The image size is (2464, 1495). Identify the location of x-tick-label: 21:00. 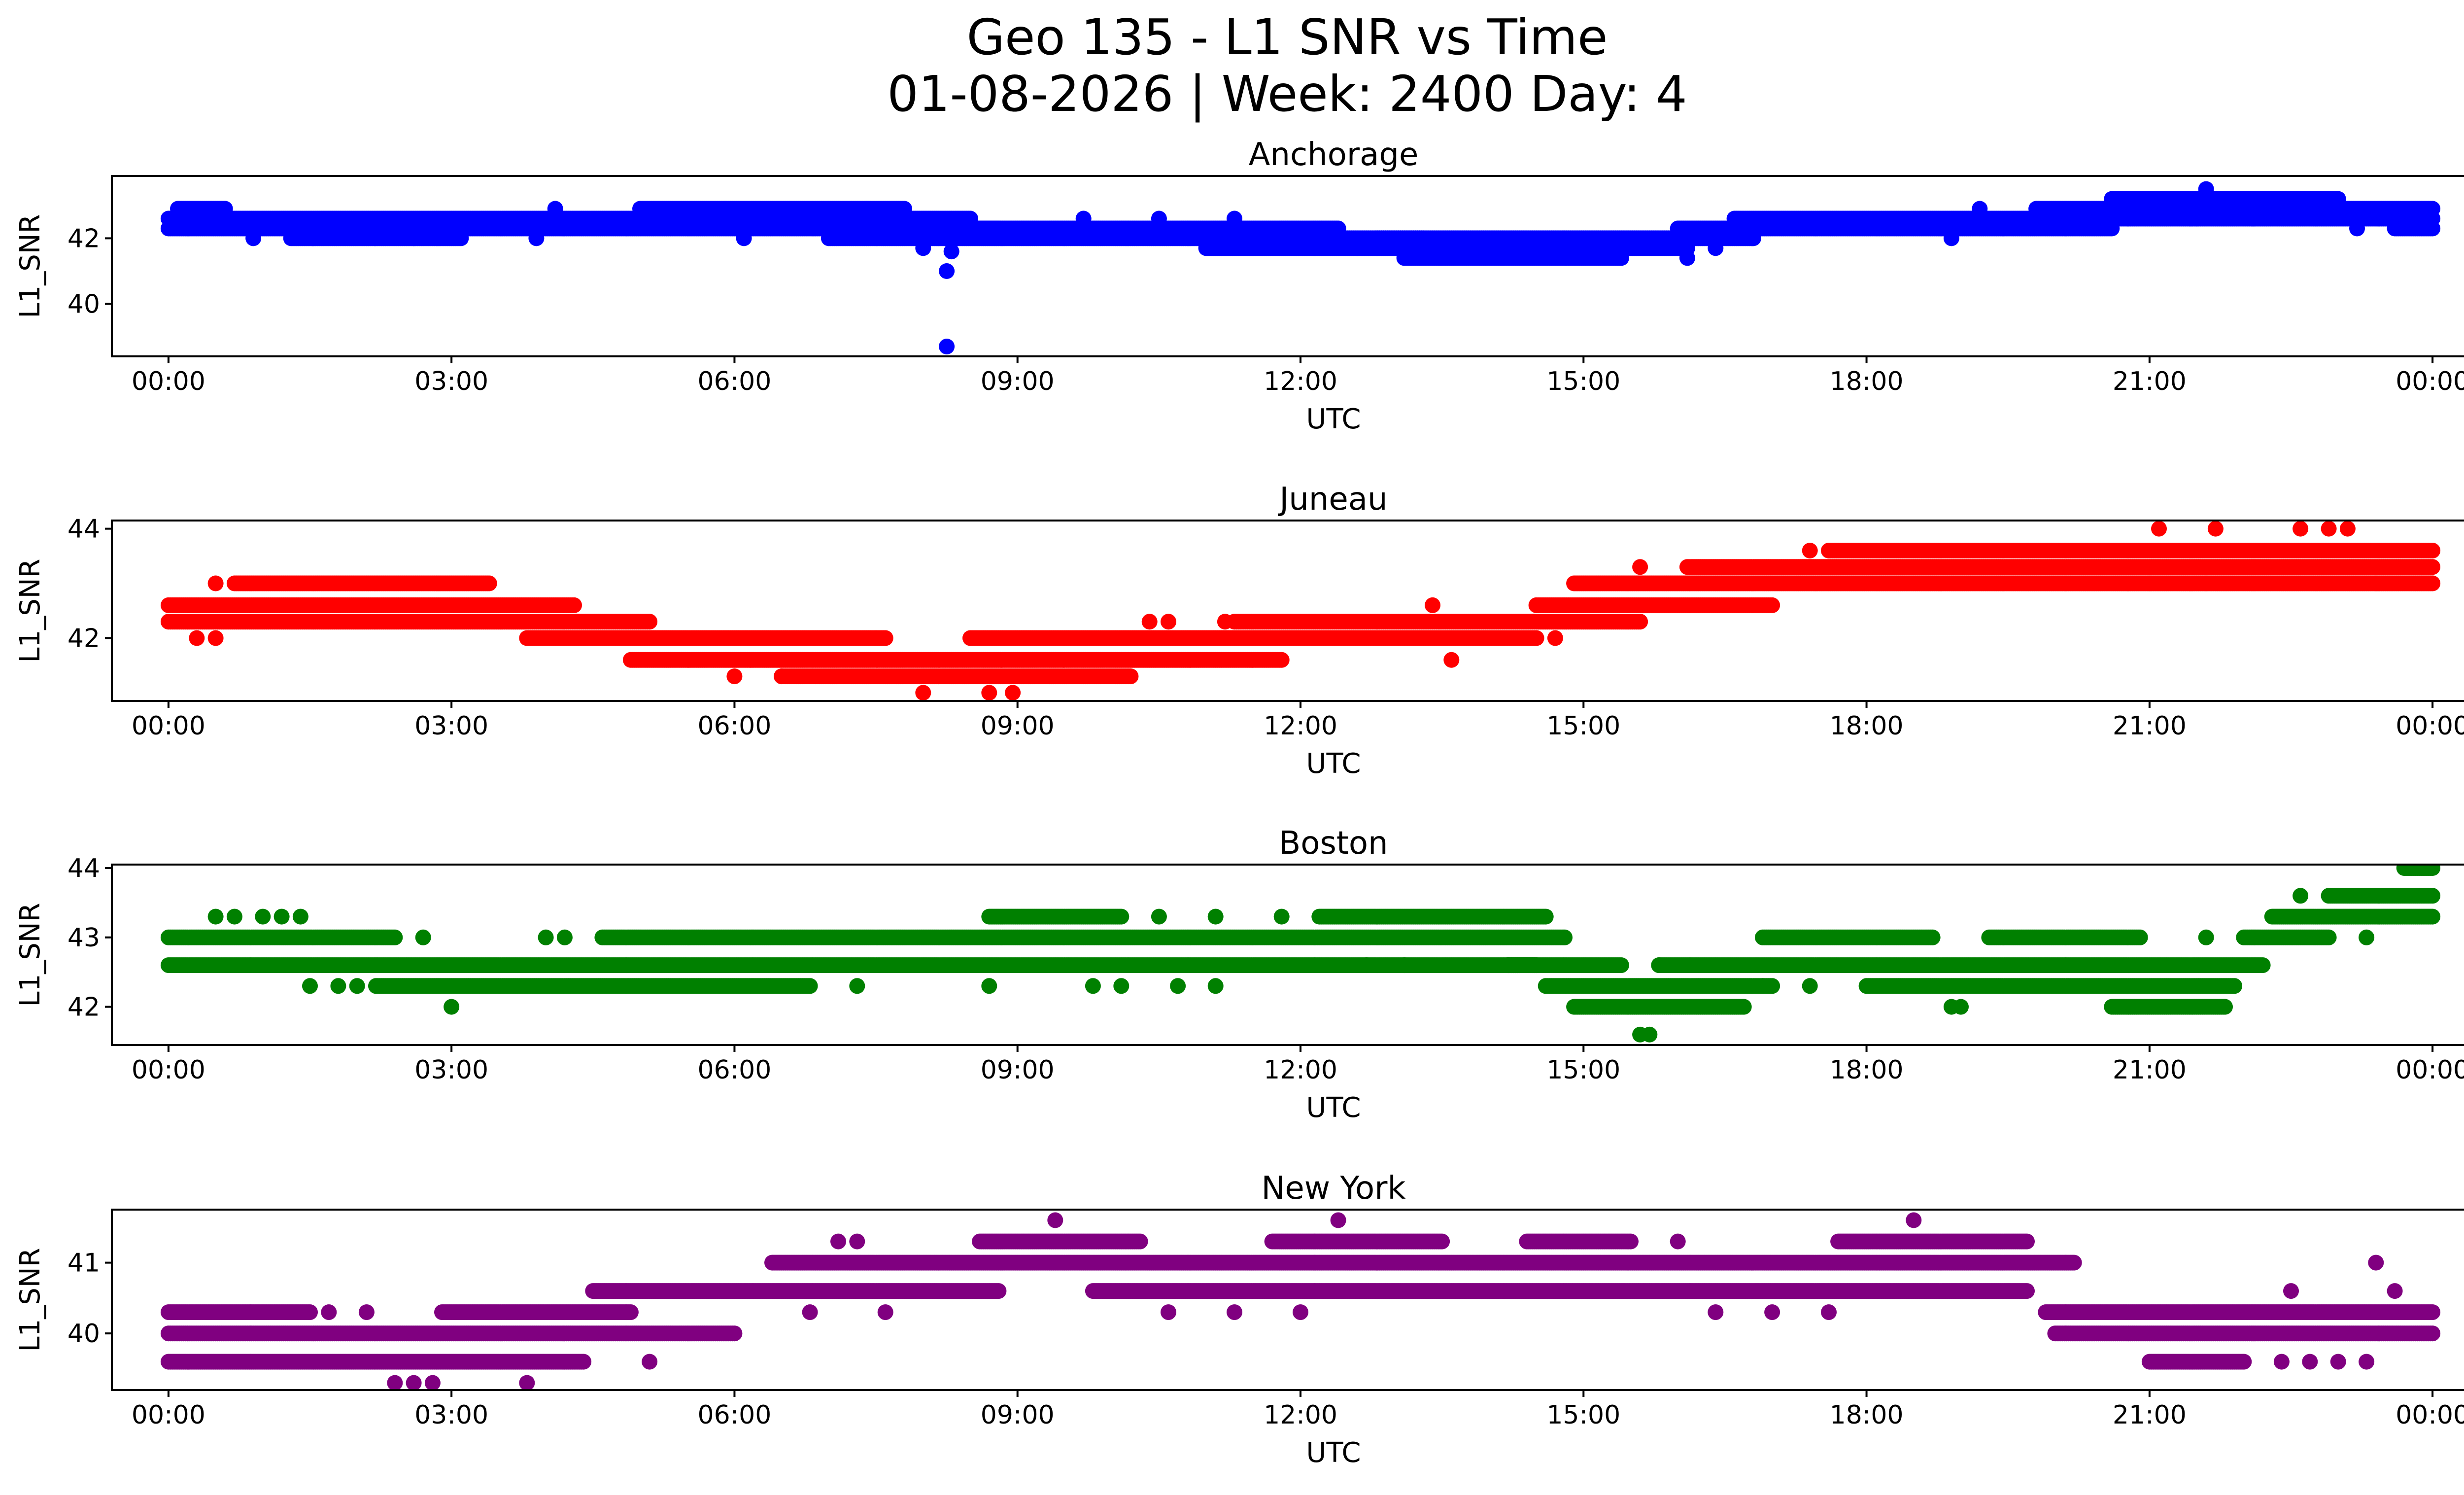
(2150, 381).